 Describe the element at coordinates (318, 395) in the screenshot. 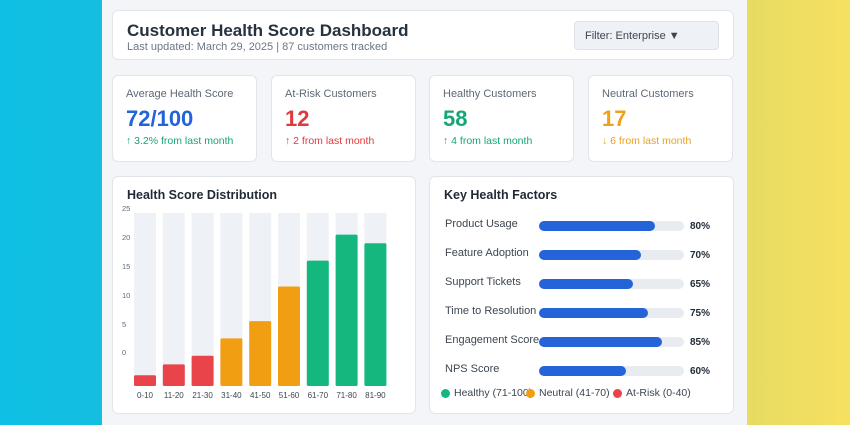

I see `x-tick-label: 61-70` at that location.